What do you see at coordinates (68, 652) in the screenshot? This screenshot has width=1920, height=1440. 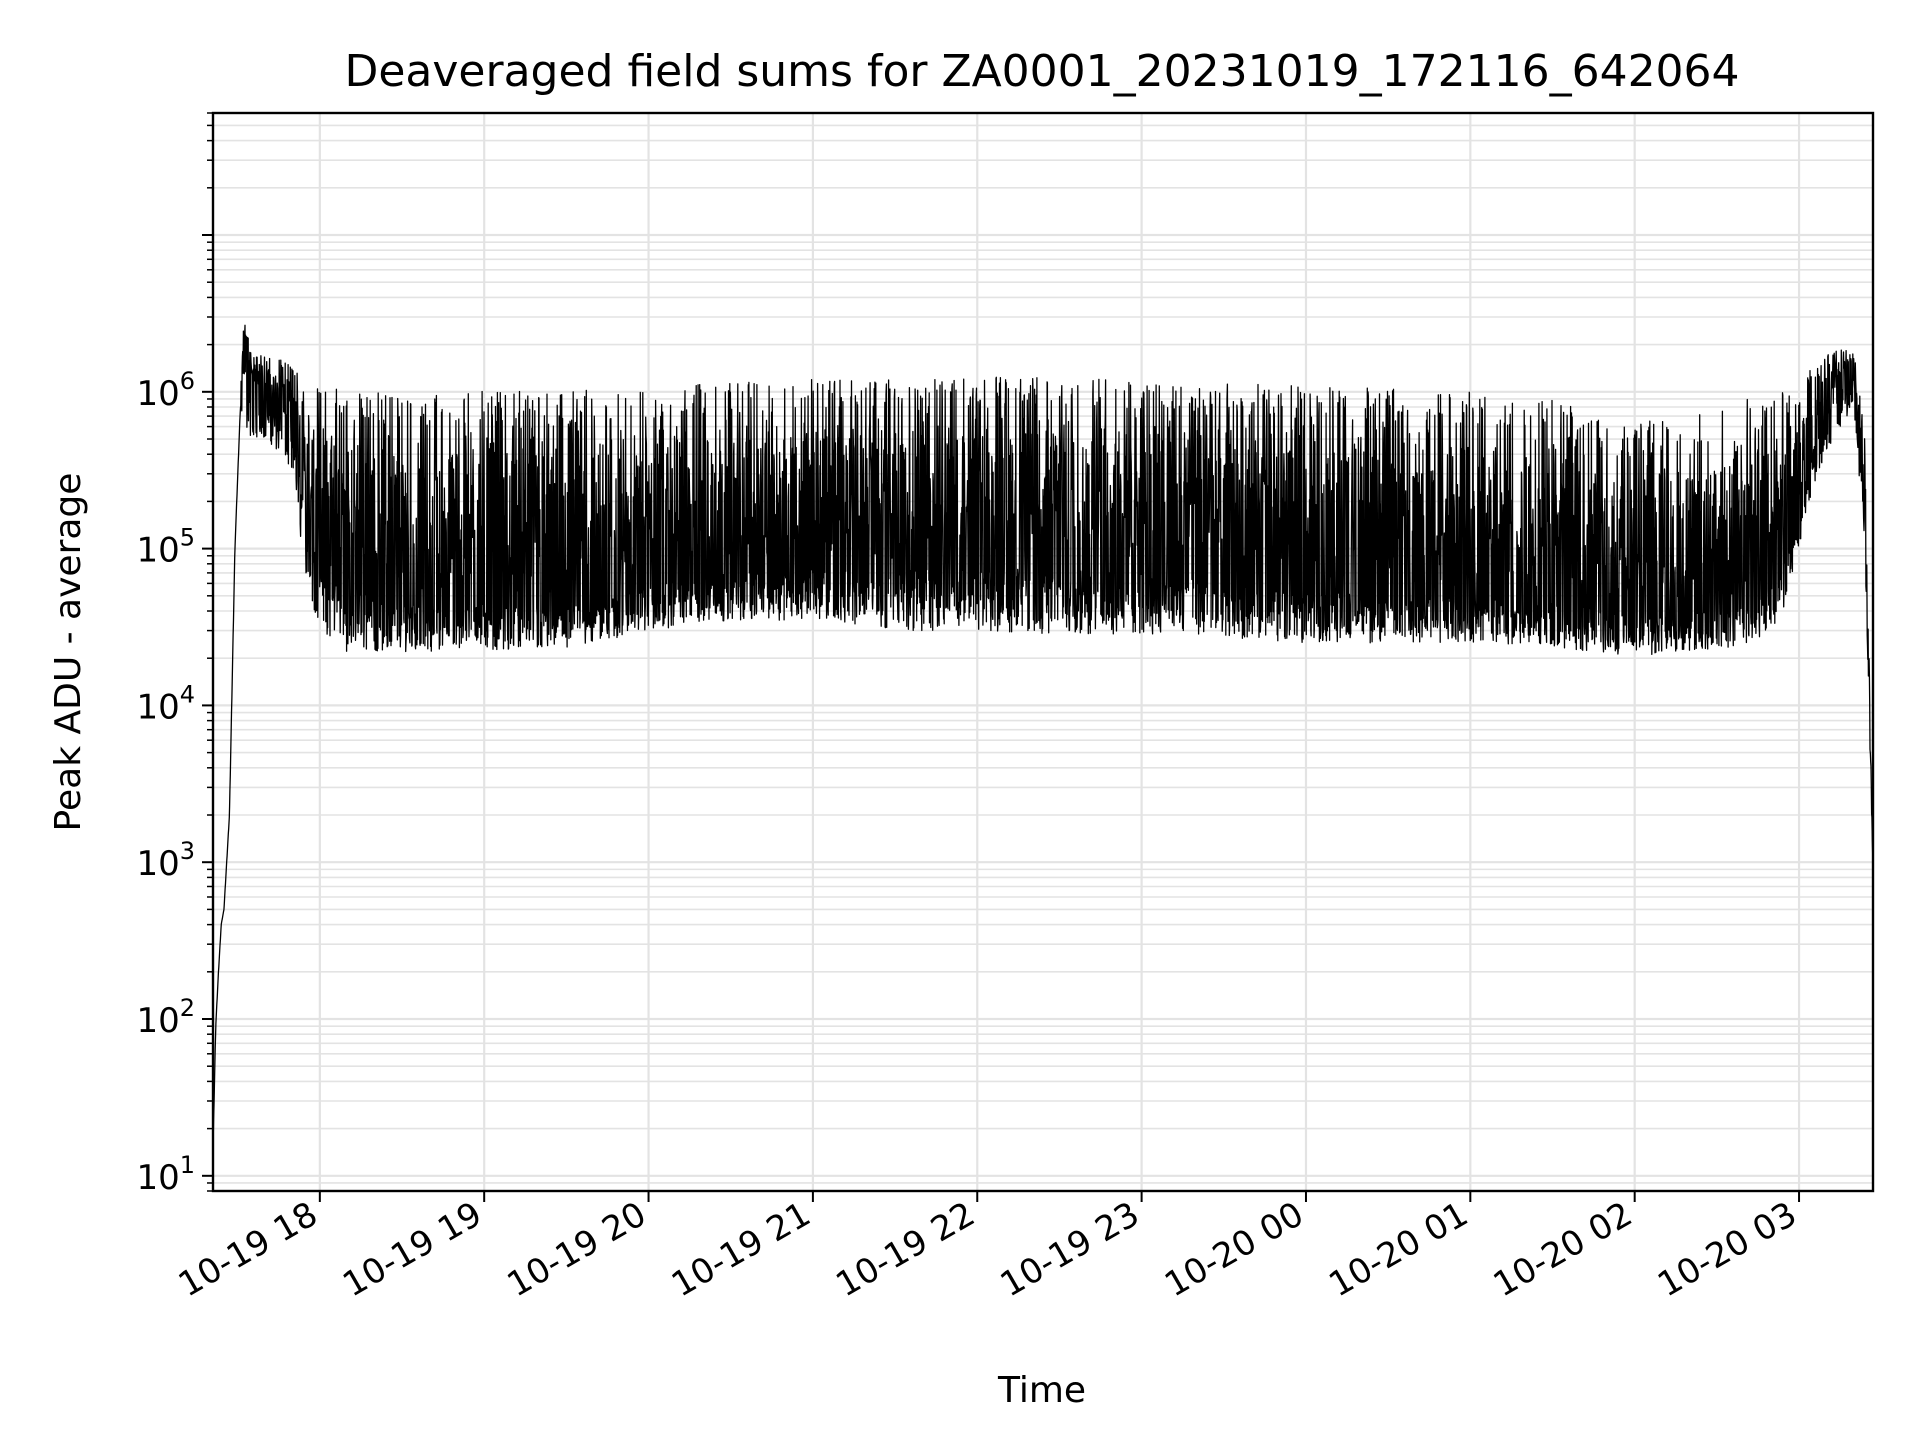 I see `y-axis-label: Peak ADU - average` at bounding box center [68, 652].